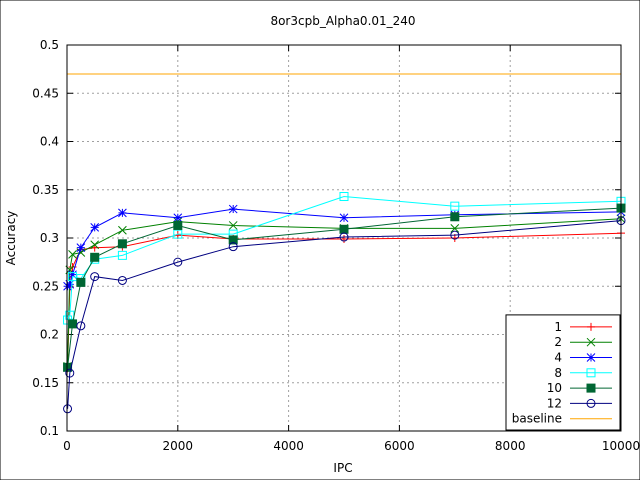 The height and width of the screenshot is (480, 640). I want to click on legend-label: 4, so click(558, 358).